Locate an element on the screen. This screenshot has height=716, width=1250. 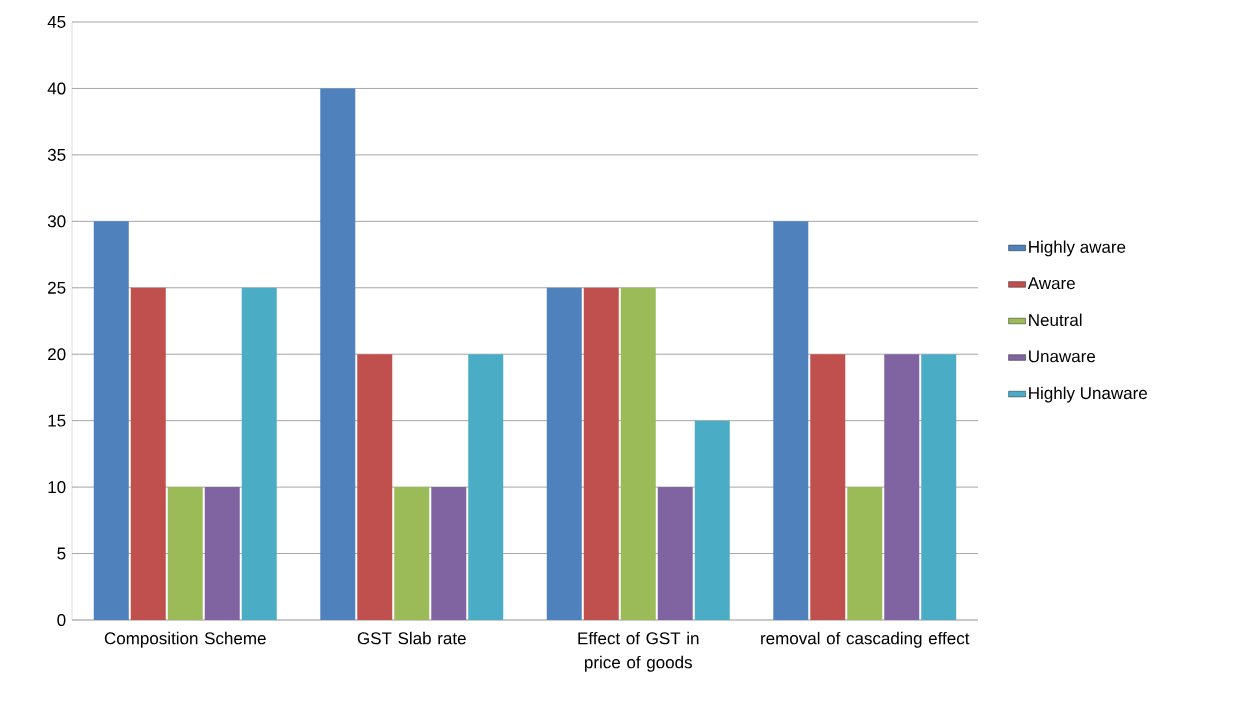
y-tick-label: 10 is located at coordinates (57, 487).